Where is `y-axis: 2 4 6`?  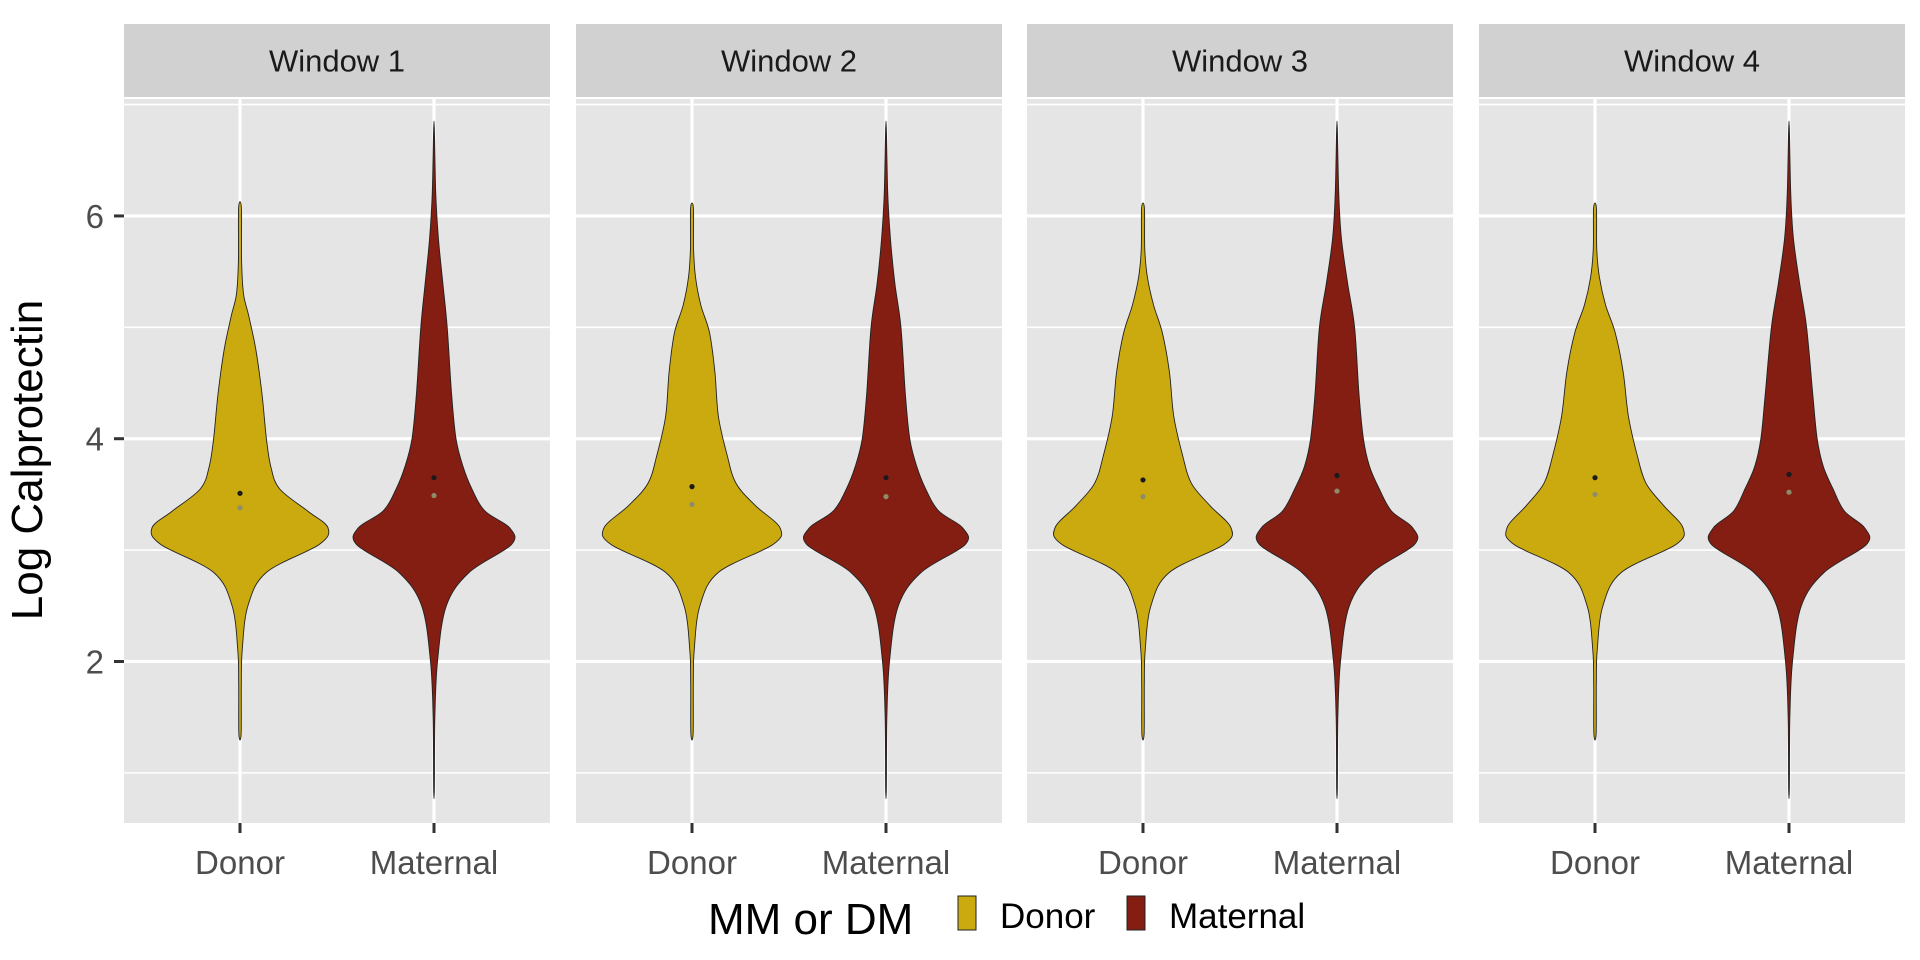 y-axis: 2 4 6 is located at coordinates (105, 439).